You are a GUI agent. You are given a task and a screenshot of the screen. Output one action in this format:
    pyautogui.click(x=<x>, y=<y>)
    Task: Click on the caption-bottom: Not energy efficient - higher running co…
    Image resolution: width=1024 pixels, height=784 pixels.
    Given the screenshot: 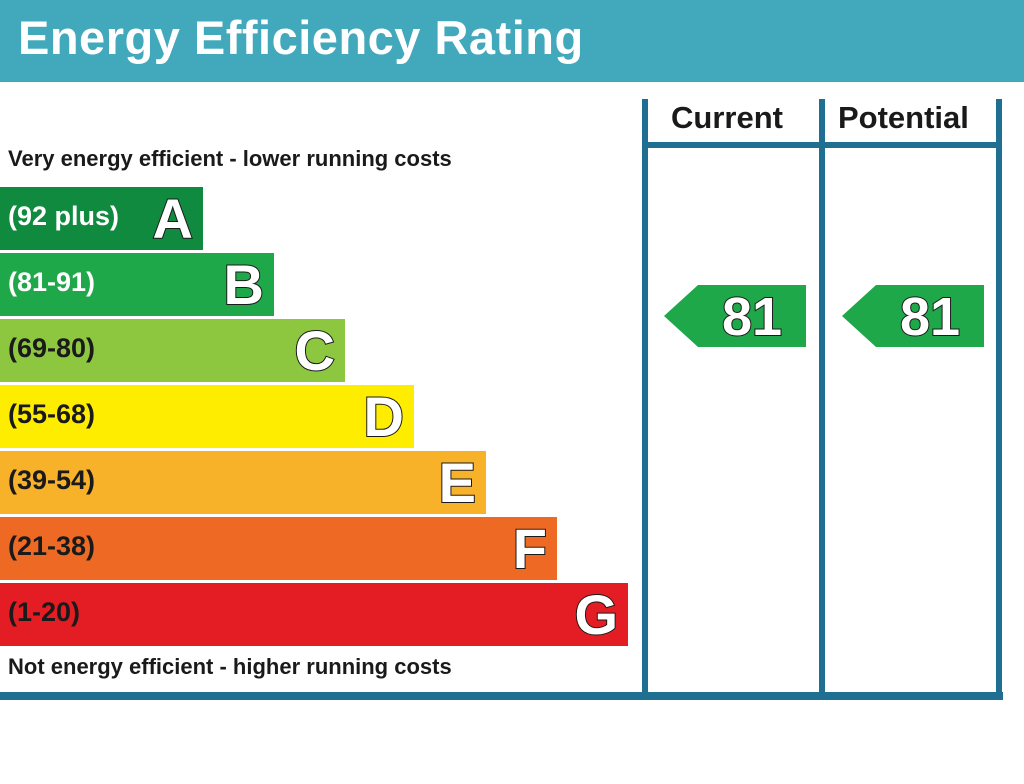 What is the action you would take?
    pyautogui.click(x=230, y=666)
    